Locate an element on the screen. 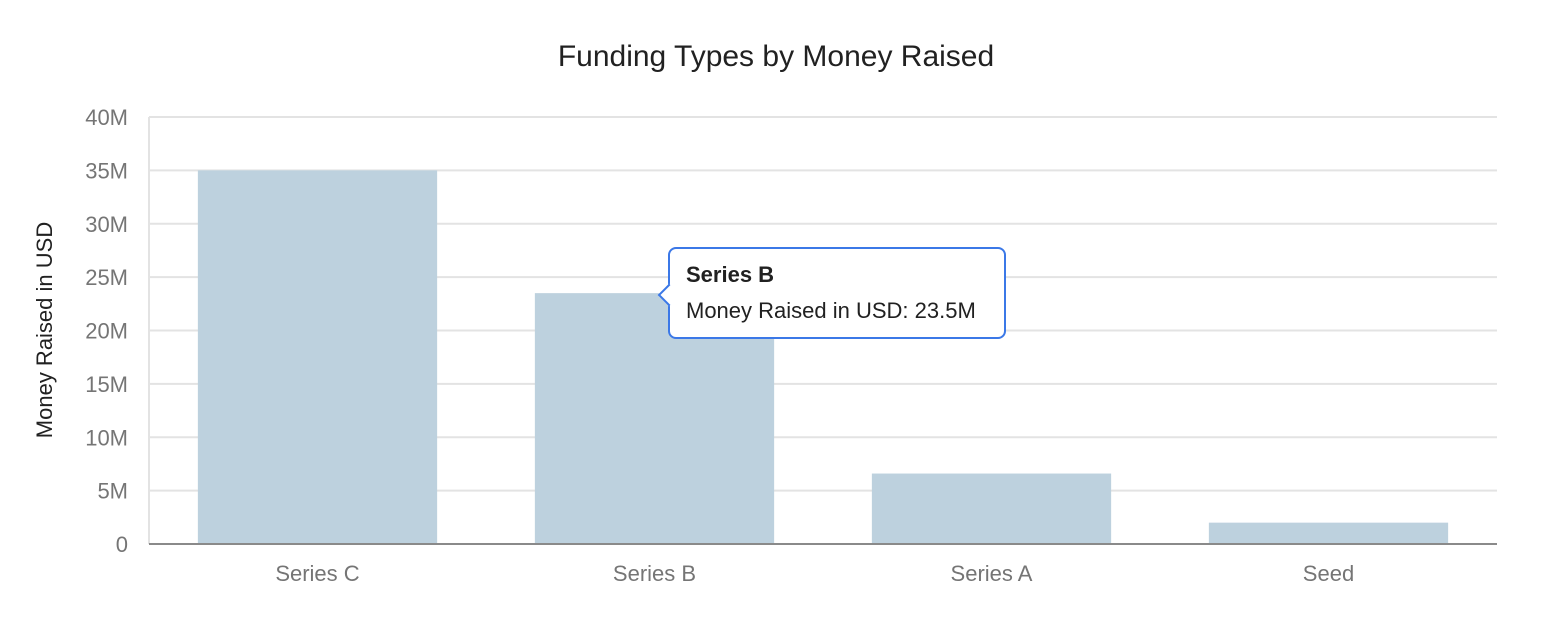 The height and width of the screenshot is (623, 1564). bar-series-a is located at coordinates (991, 508).